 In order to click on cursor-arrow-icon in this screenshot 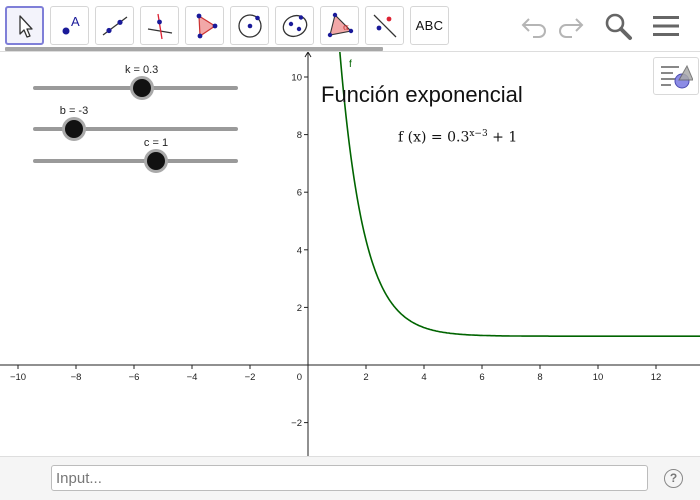, I will do `click(25, 26)`.